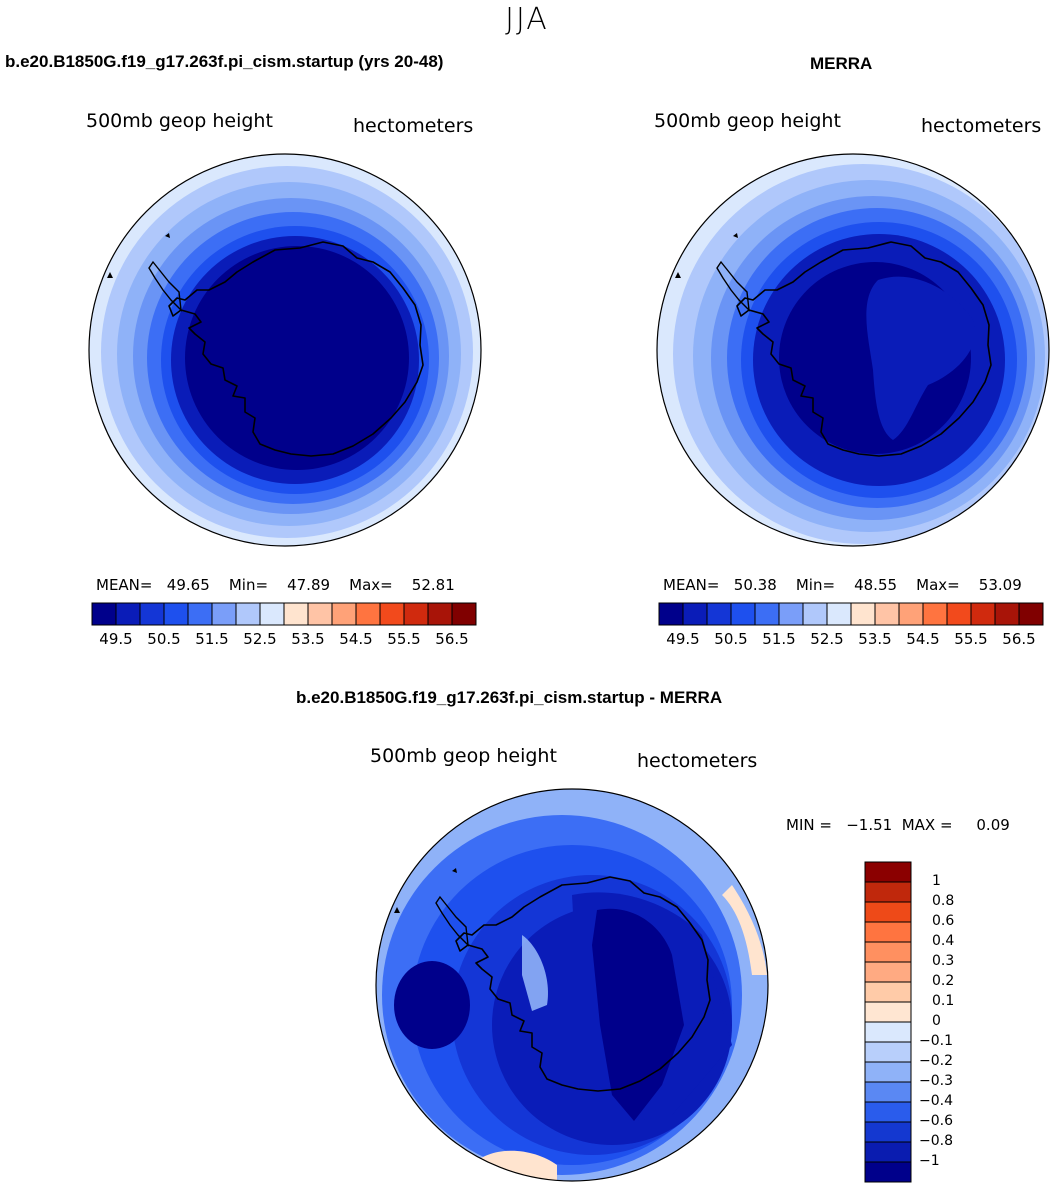  I want to click on model-colorbar-ticks: 49.5 50.5 51.5 52.5 53.5 54.5 55.5 56.5, so click(284, 640).